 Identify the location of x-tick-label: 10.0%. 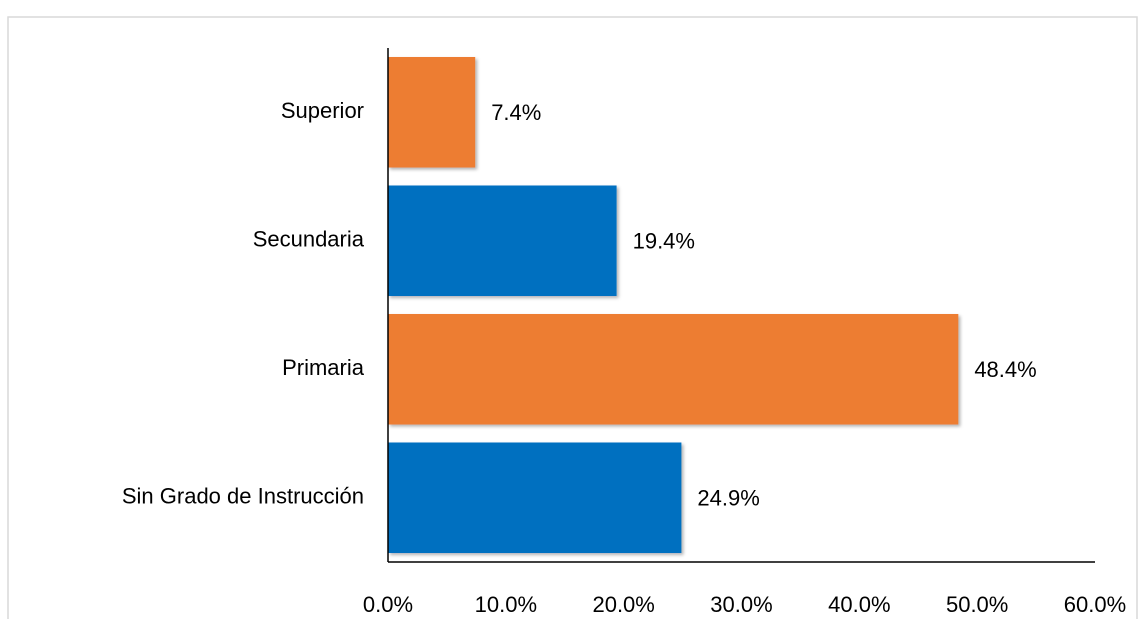
(506, 604).